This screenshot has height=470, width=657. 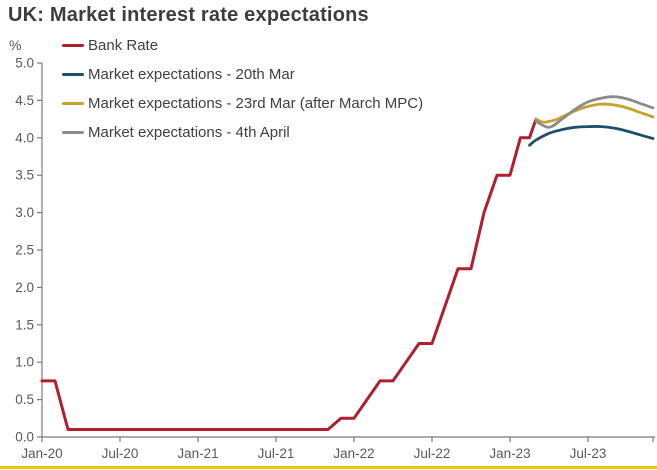 What do you see at coordinates (24, 100) in the screenshot?
I see `y-tick-label: 4.5` at bounding box center [24, 100].